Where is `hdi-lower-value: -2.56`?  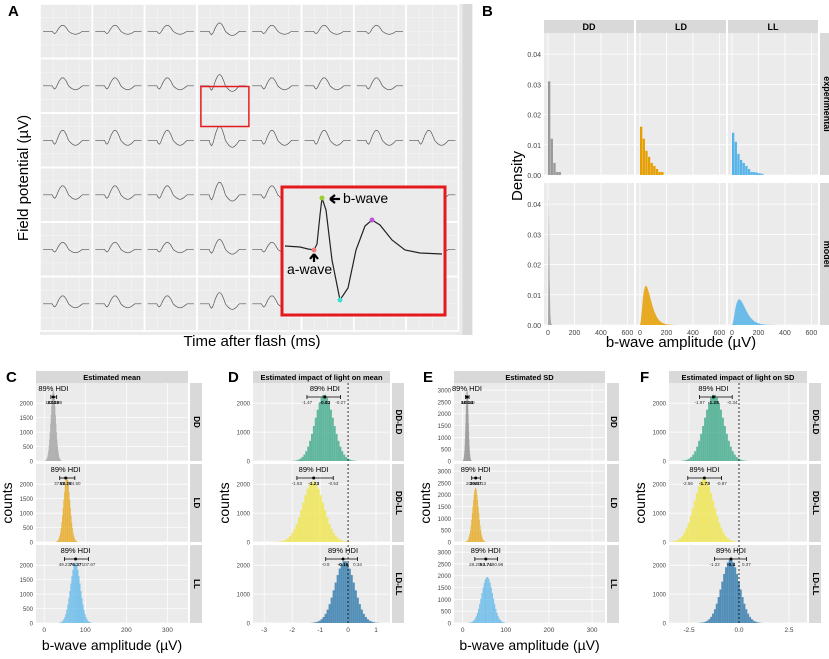
hdi-lower-value: -2.56 is located at coordinates (688, 483).